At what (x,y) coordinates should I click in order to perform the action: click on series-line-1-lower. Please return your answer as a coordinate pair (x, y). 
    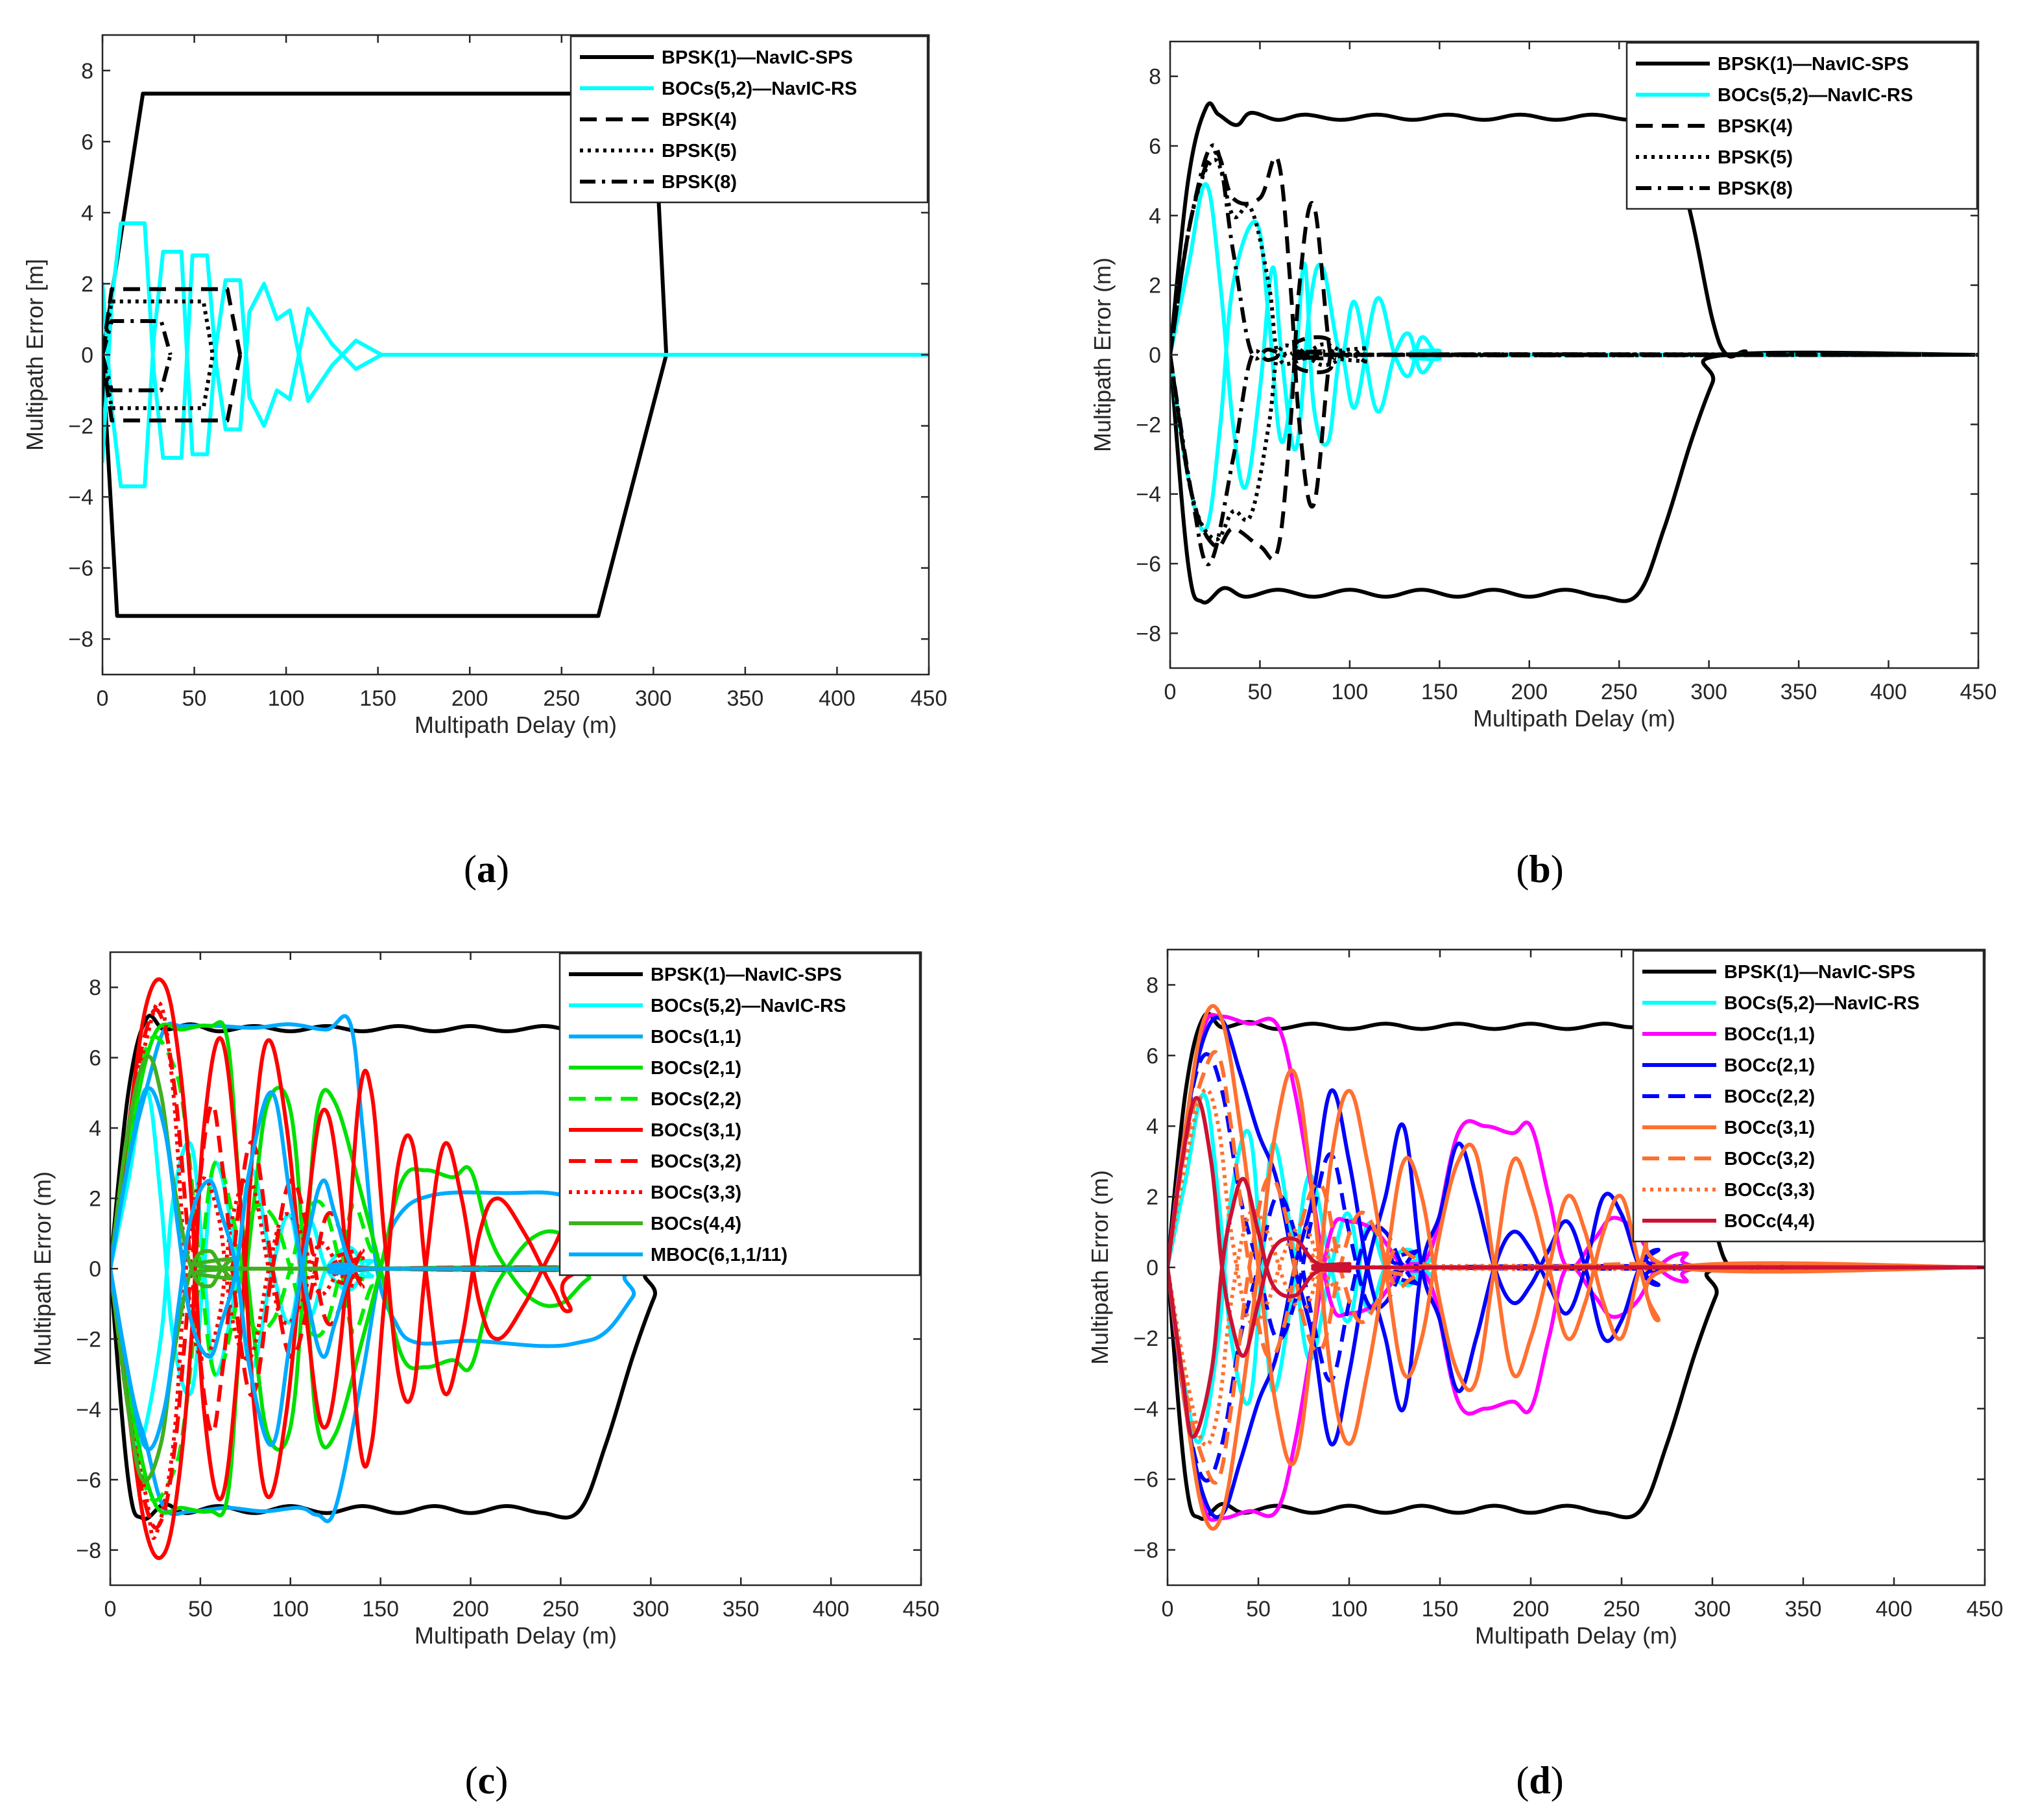
    Looking at the image, I should click on (1574, 376).